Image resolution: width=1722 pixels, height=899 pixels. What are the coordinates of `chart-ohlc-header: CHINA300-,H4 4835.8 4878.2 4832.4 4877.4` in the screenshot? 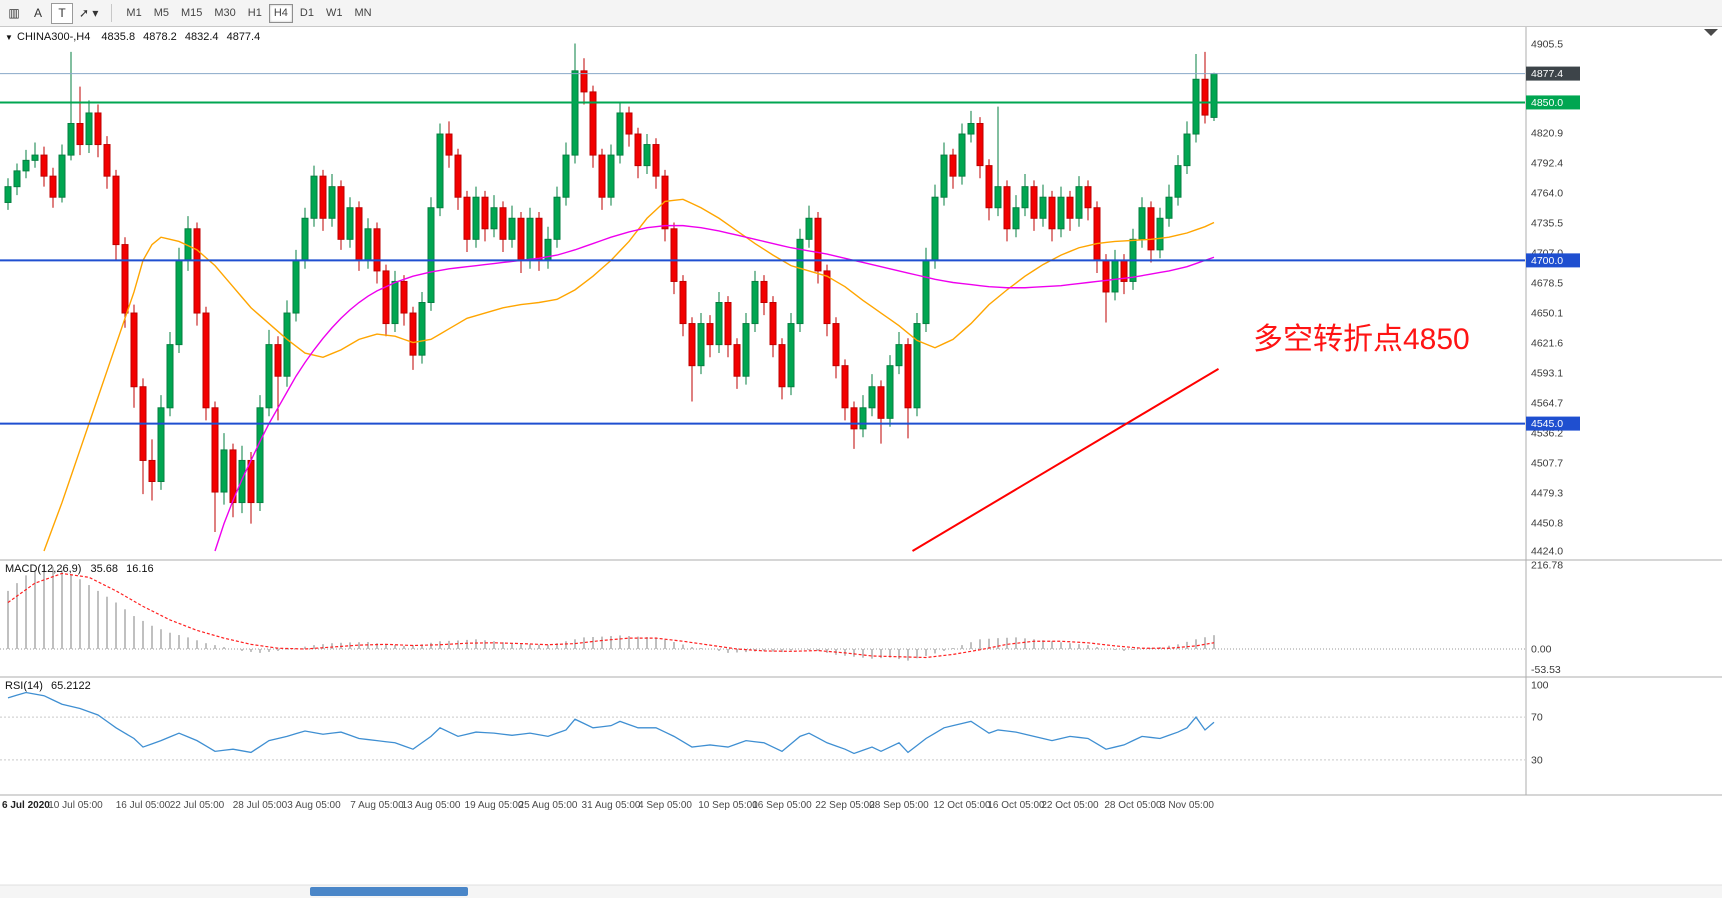 It's located at (138, 37).